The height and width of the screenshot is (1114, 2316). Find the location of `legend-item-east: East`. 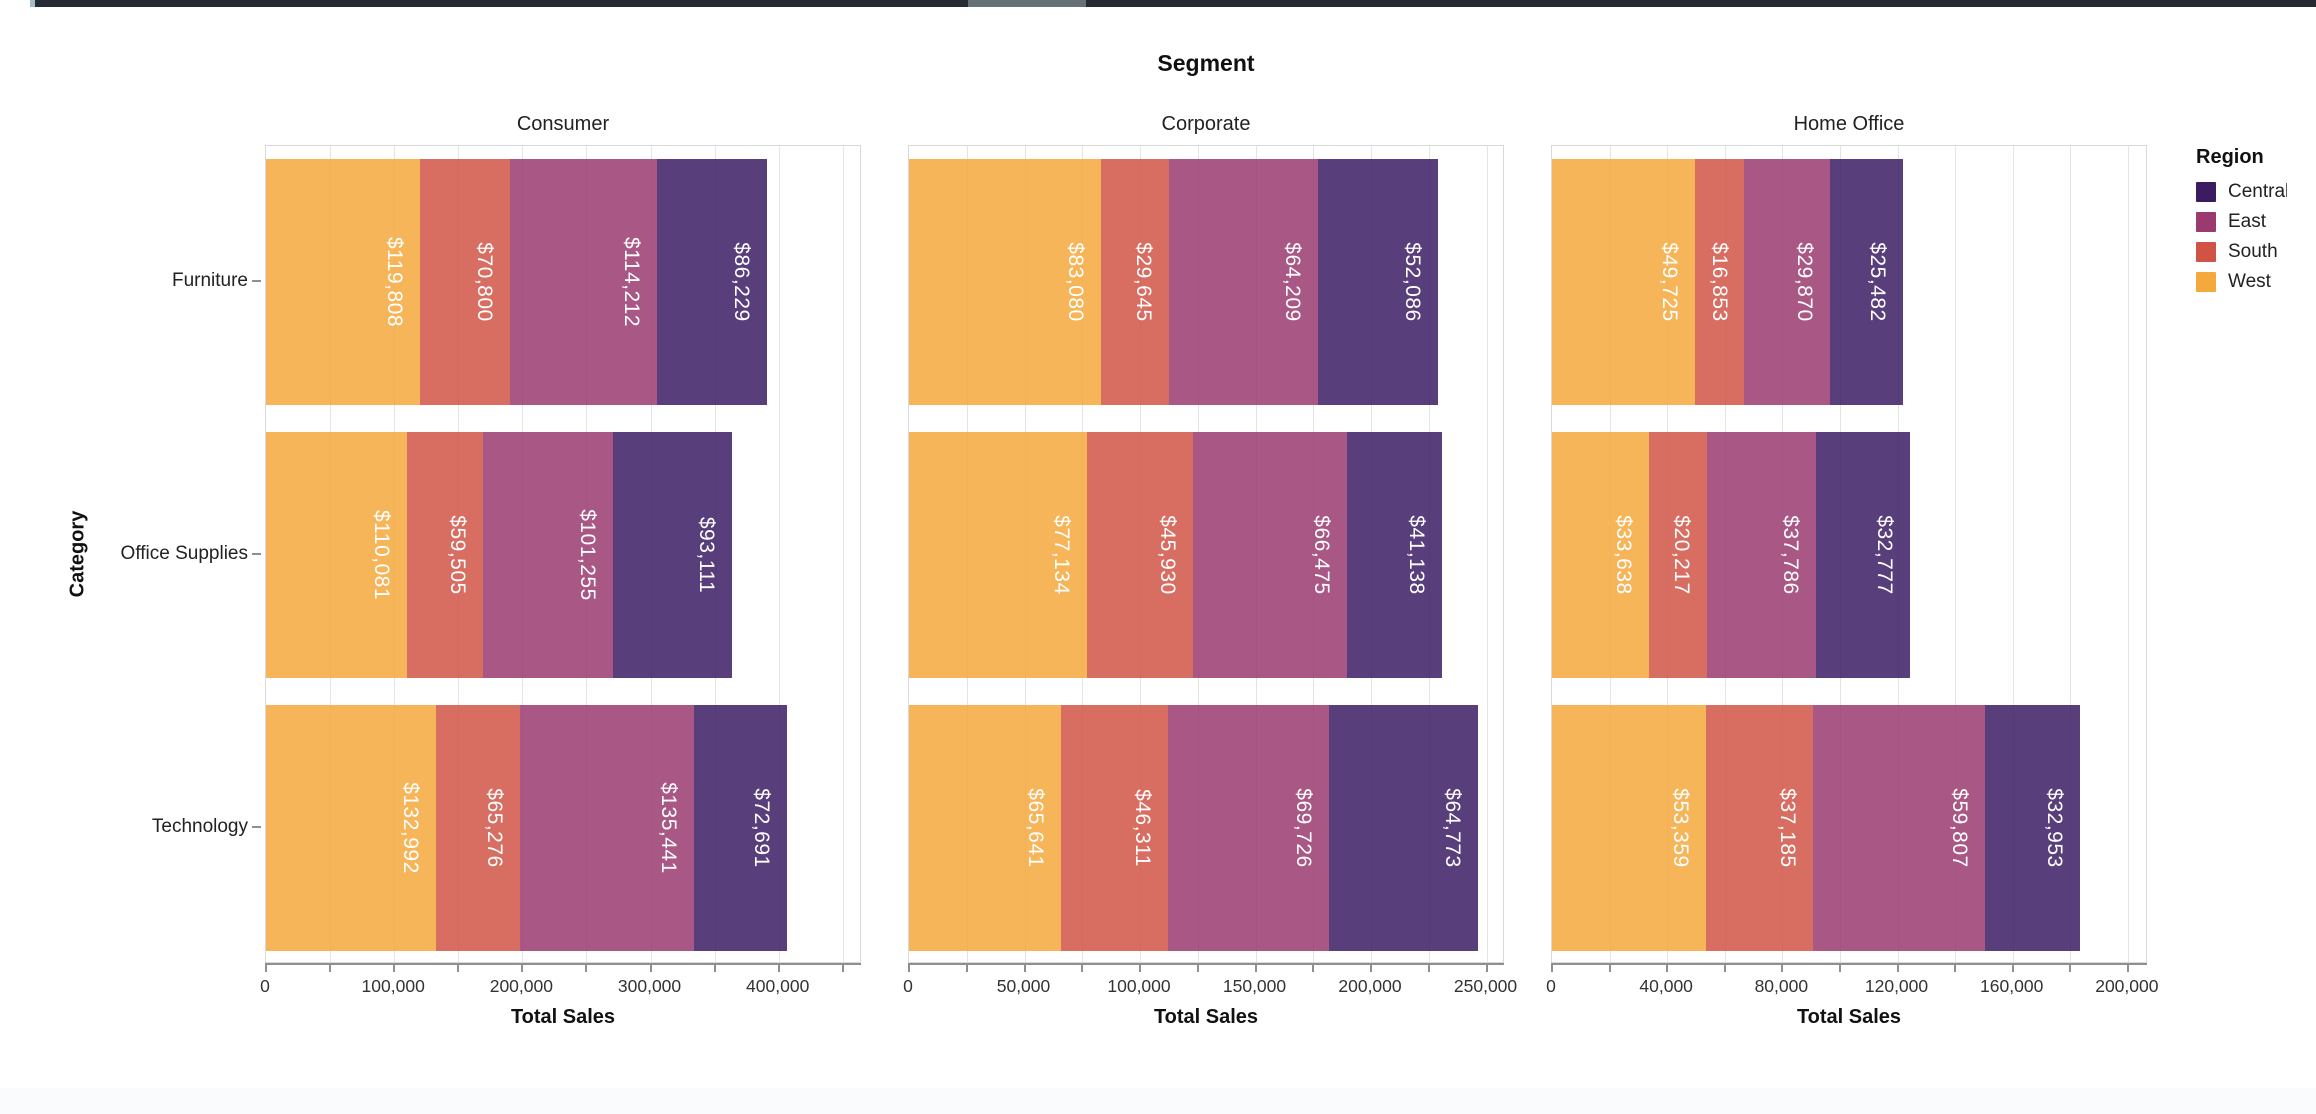

legend-item-east: East is located at coordinates (2256, 221).